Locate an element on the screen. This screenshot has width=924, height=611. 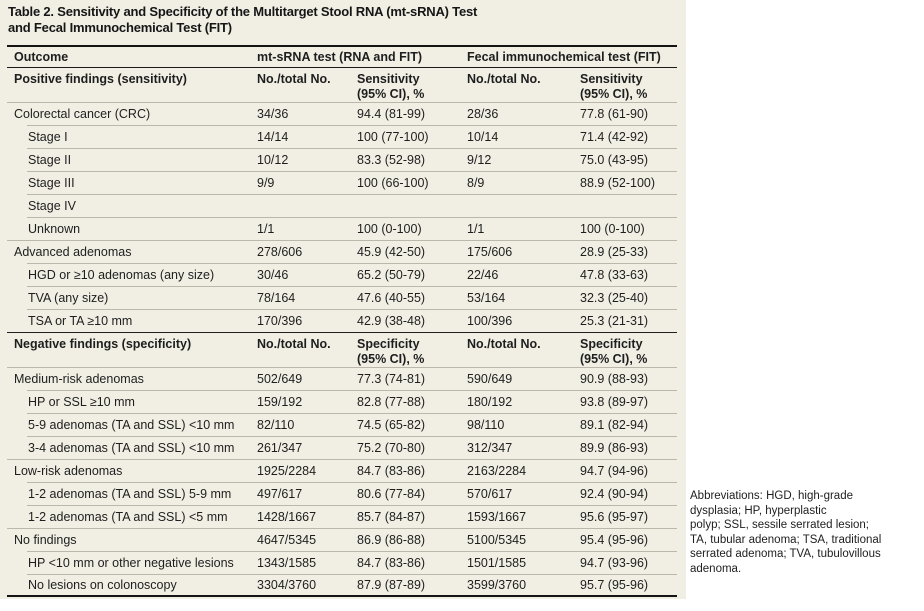
count-cell: 53/164 is located at coordinates (486, 297).